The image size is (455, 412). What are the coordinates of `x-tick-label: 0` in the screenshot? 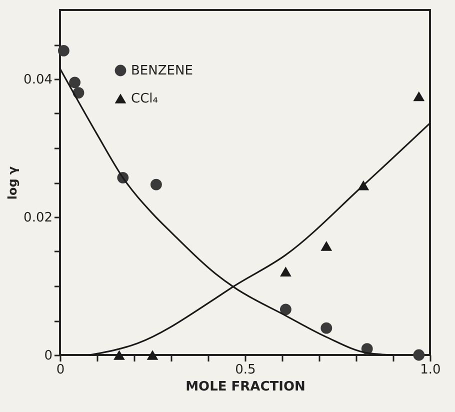 It's located at (60, 370).